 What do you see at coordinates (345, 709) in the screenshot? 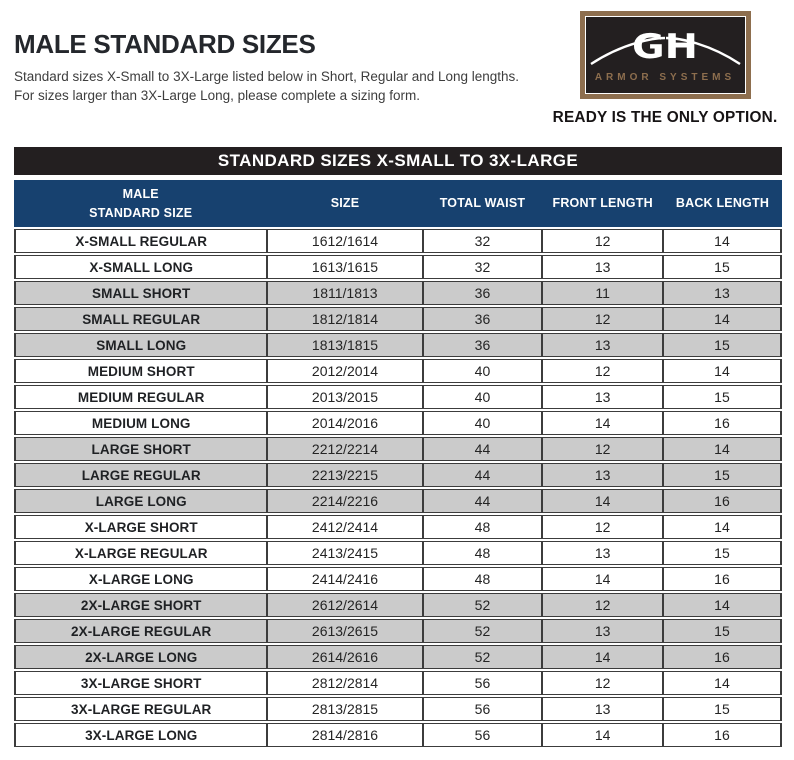
I see `cell-size: 2813/2815` at bounding box center [345, 709].